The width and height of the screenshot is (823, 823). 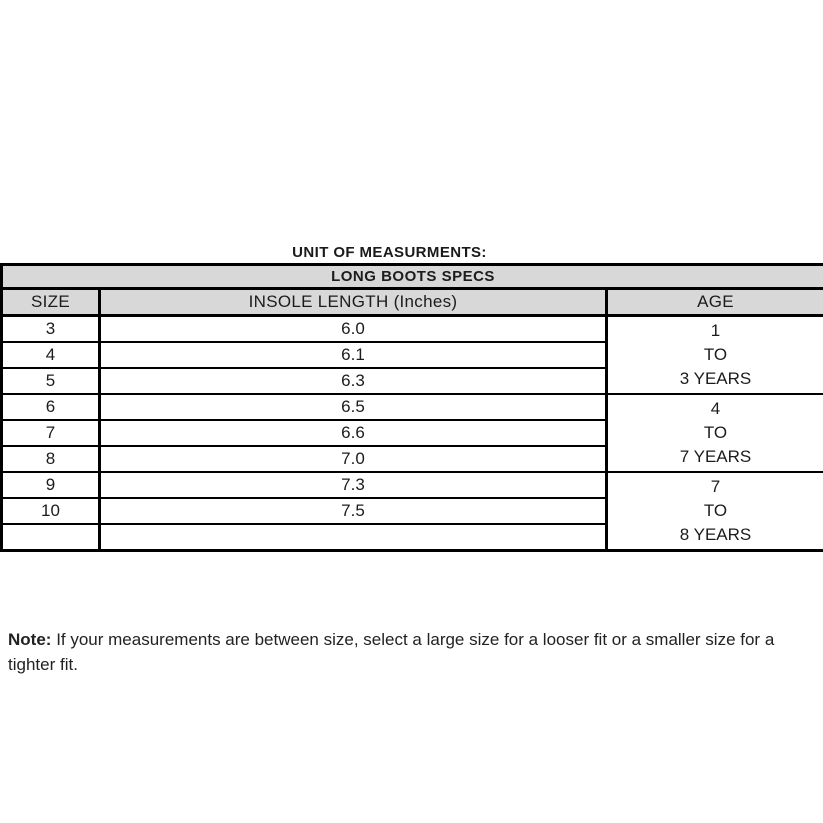 I want to click on insole-cell: 7.3, so click(x=353, y=485).